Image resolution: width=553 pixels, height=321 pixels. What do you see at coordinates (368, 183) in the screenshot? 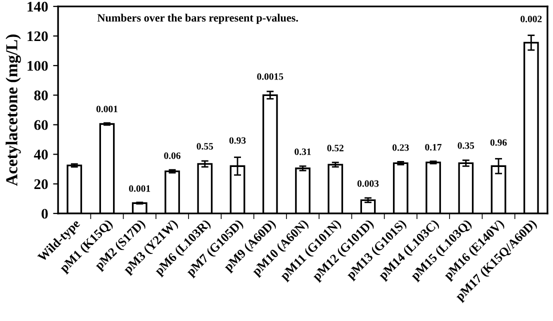
I see `annotation: 0.003` at bounding box center [368, 183].